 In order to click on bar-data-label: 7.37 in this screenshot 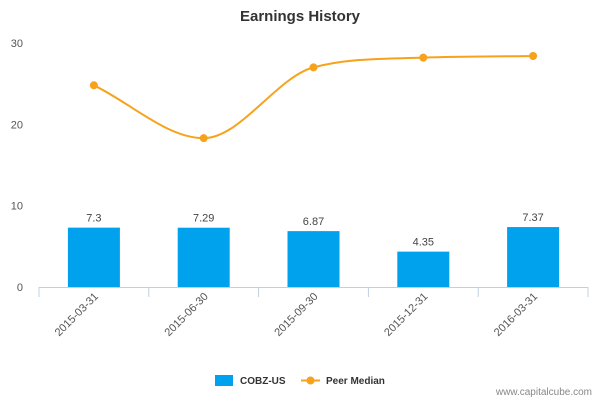, I will do `click(532, 218)`.